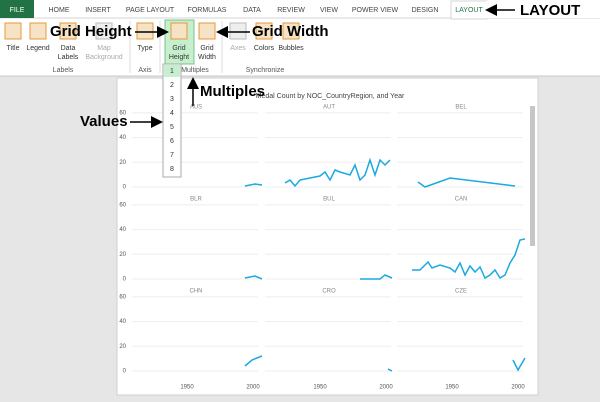 The height and width of the screenshot is (402, 600). What do you see at coordinates (196, 108) in the screenshot?
I see `panel-title: AUS` at bounding box center [196, 108].